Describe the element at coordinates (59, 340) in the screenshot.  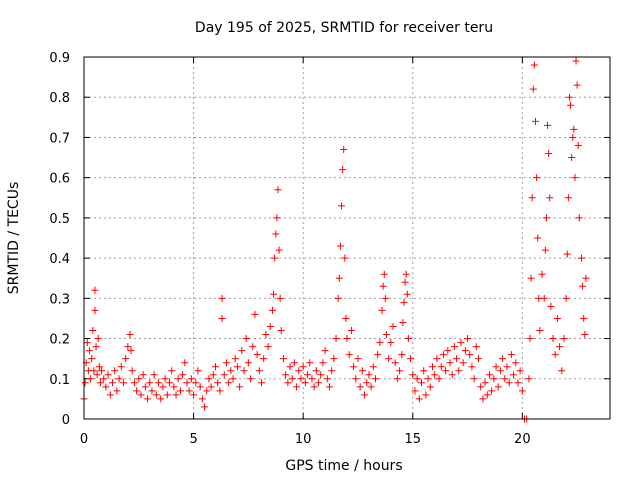
I see `y-tick-label: 0.2` at that location.